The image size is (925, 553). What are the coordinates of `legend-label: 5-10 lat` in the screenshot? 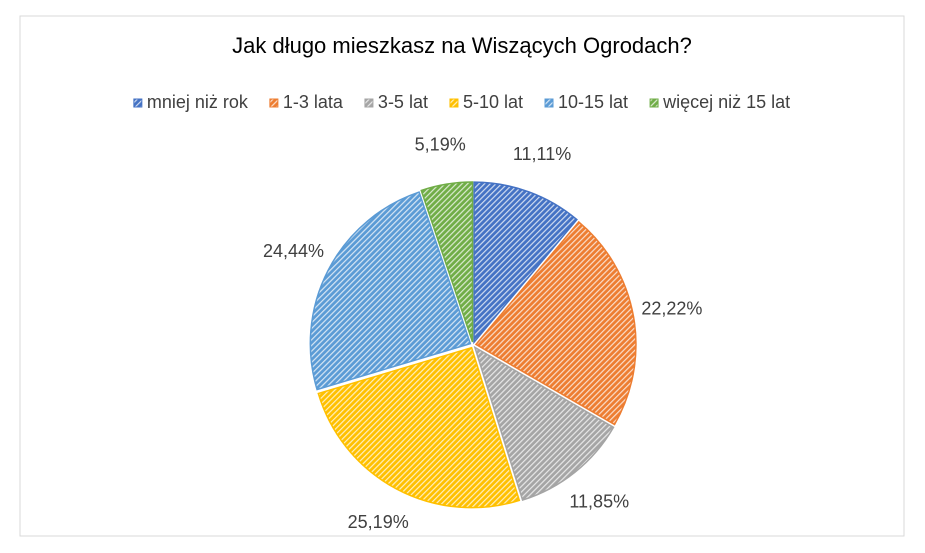 It's located at (493, 102).